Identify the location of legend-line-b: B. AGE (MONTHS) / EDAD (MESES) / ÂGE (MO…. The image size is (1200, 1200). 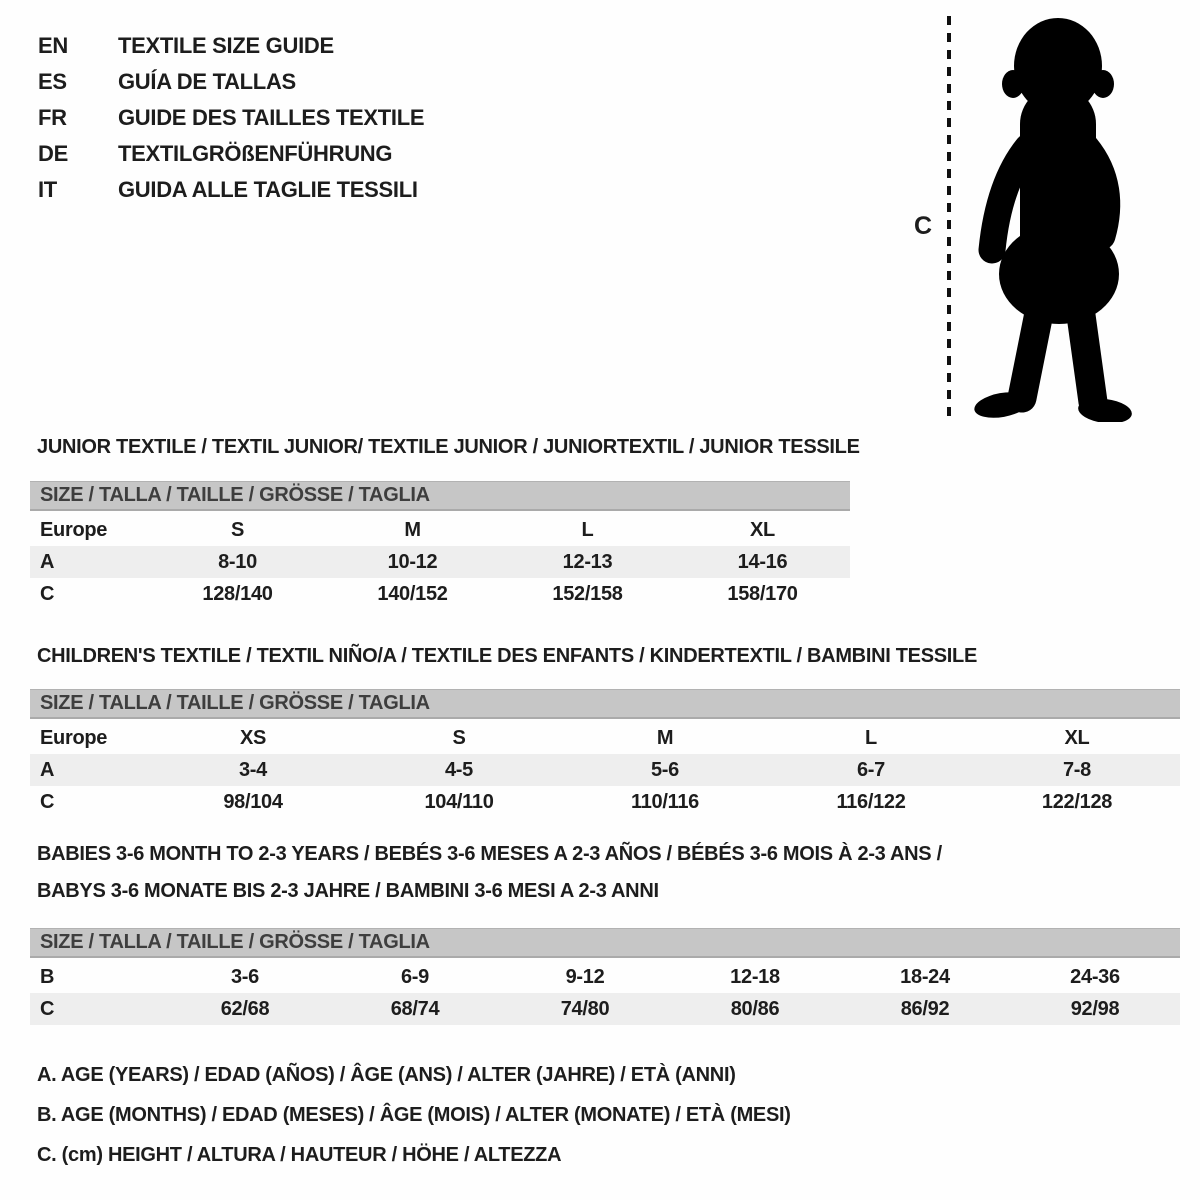
(414, 1115).